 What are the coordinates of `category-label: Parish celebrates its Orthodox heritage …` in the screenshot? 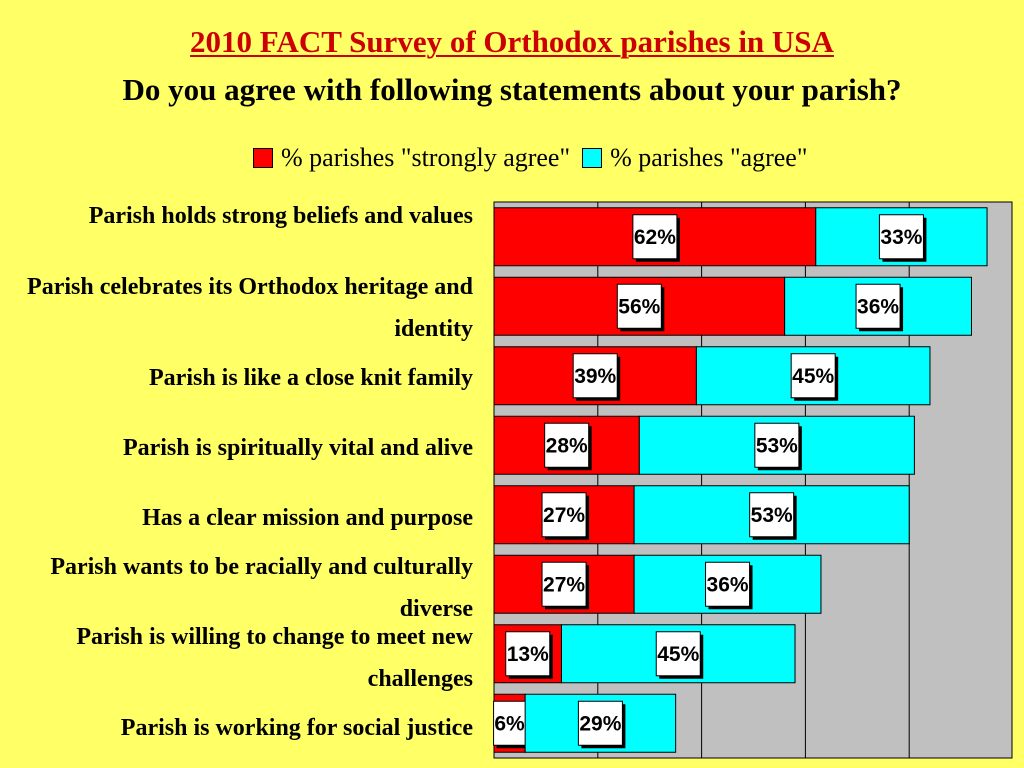 It's located at (250, 308).